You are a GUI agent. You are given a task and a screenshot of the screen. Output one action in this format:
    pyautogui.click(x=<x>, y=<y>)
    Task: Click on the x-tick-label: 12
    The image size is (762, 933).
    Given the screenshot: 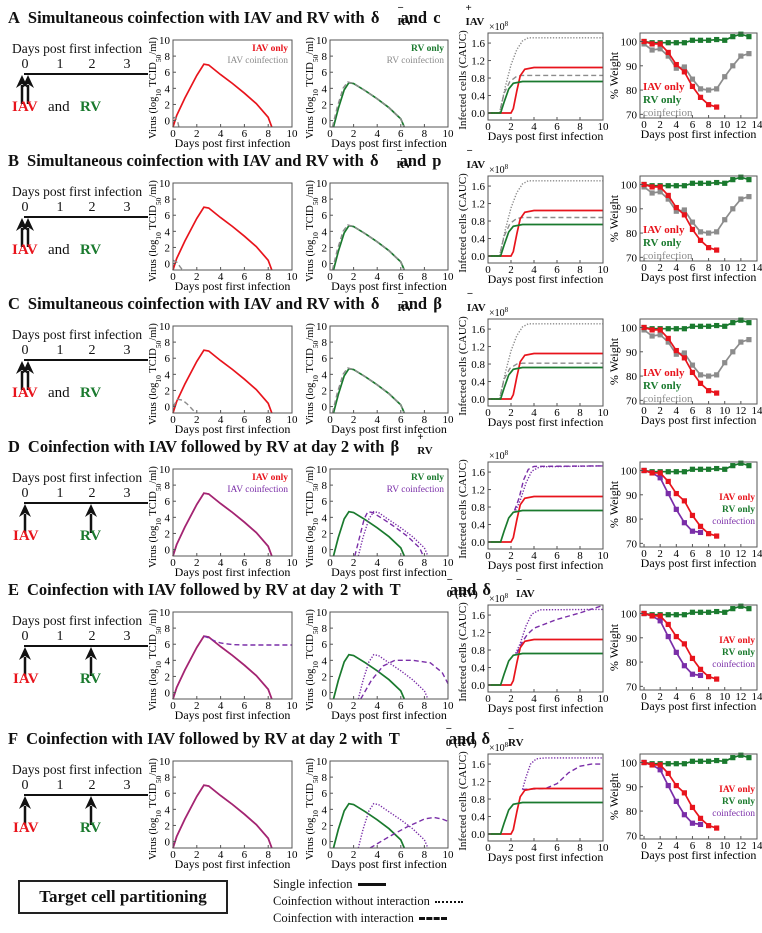 What is the action you would take?
    pyautogui.click(x=740, y=554)
    